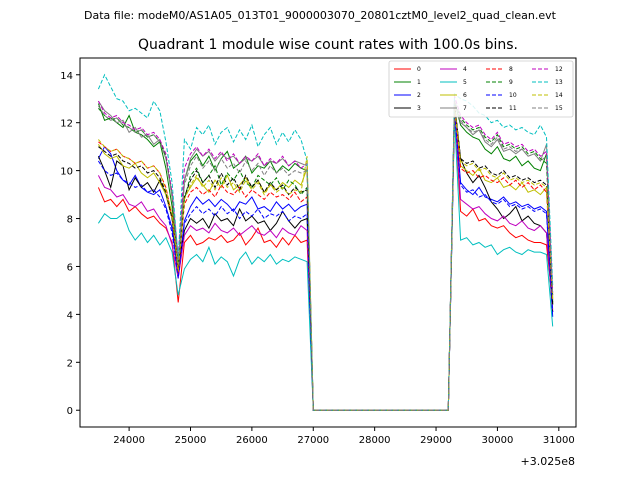 The height and width of the screenshot is (480, 640). I want to click on y-tick-label: 8, so click(70, 220).